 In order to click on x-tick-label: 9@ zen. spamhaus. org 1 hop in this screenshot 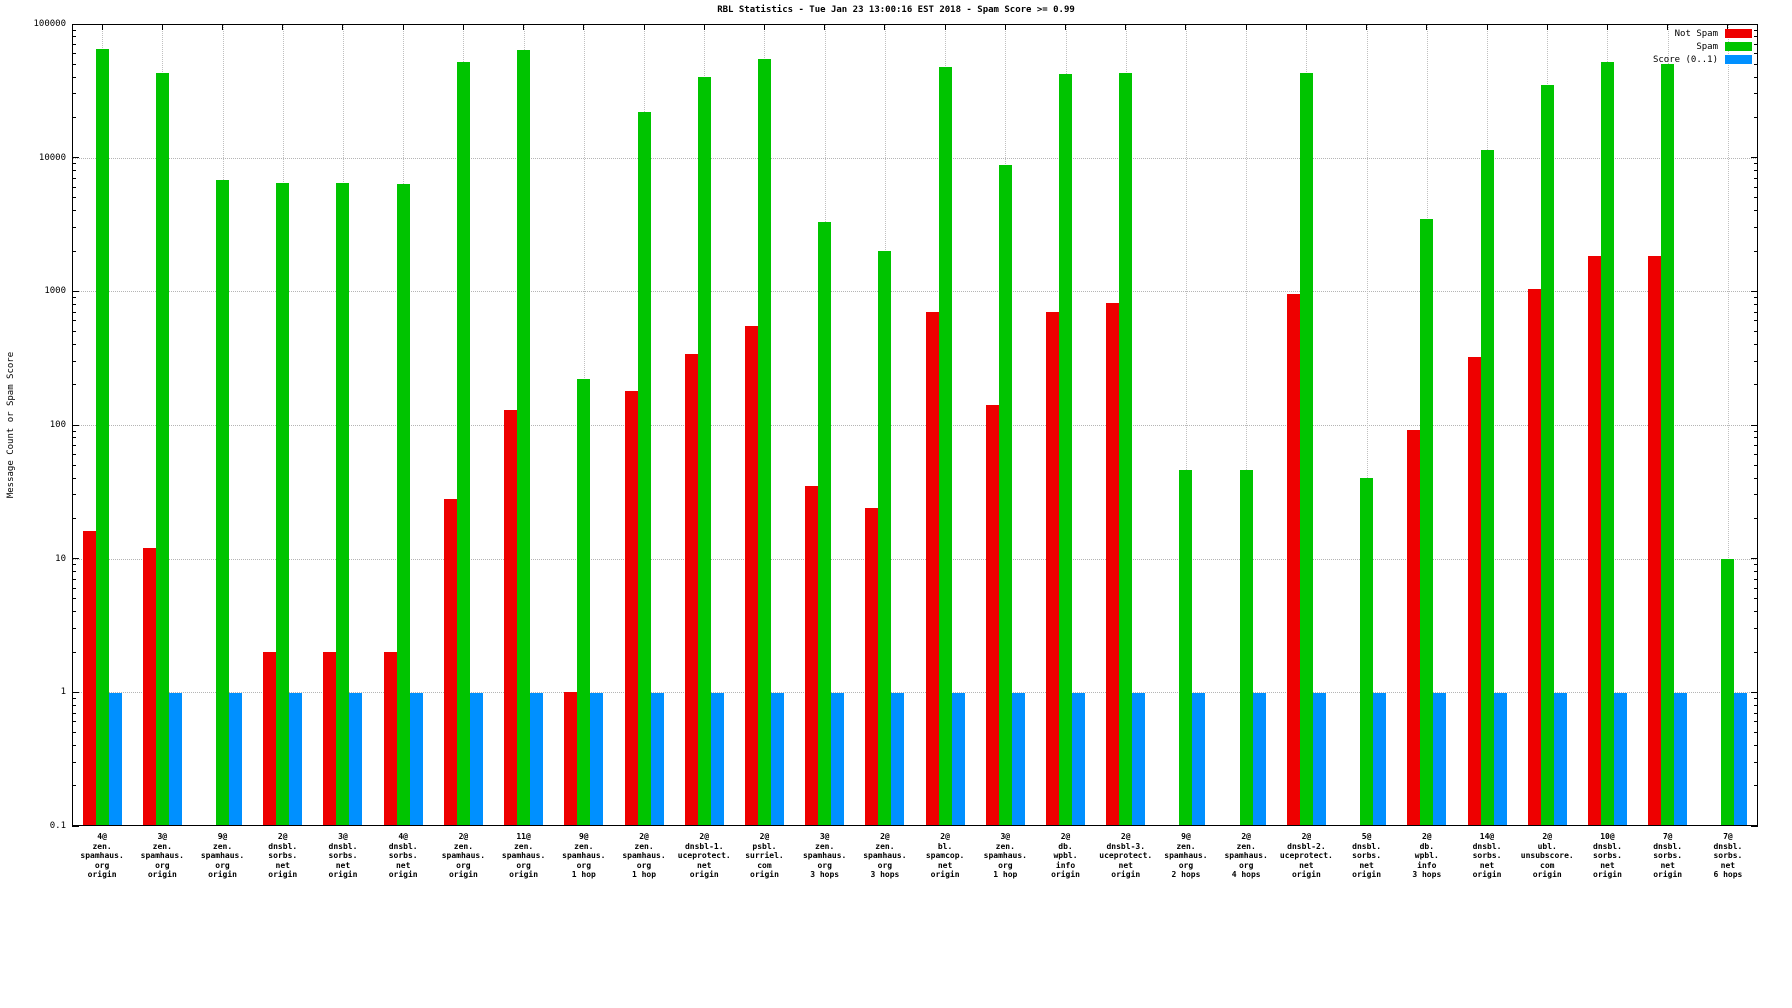, I will do `click(584, 855)`.